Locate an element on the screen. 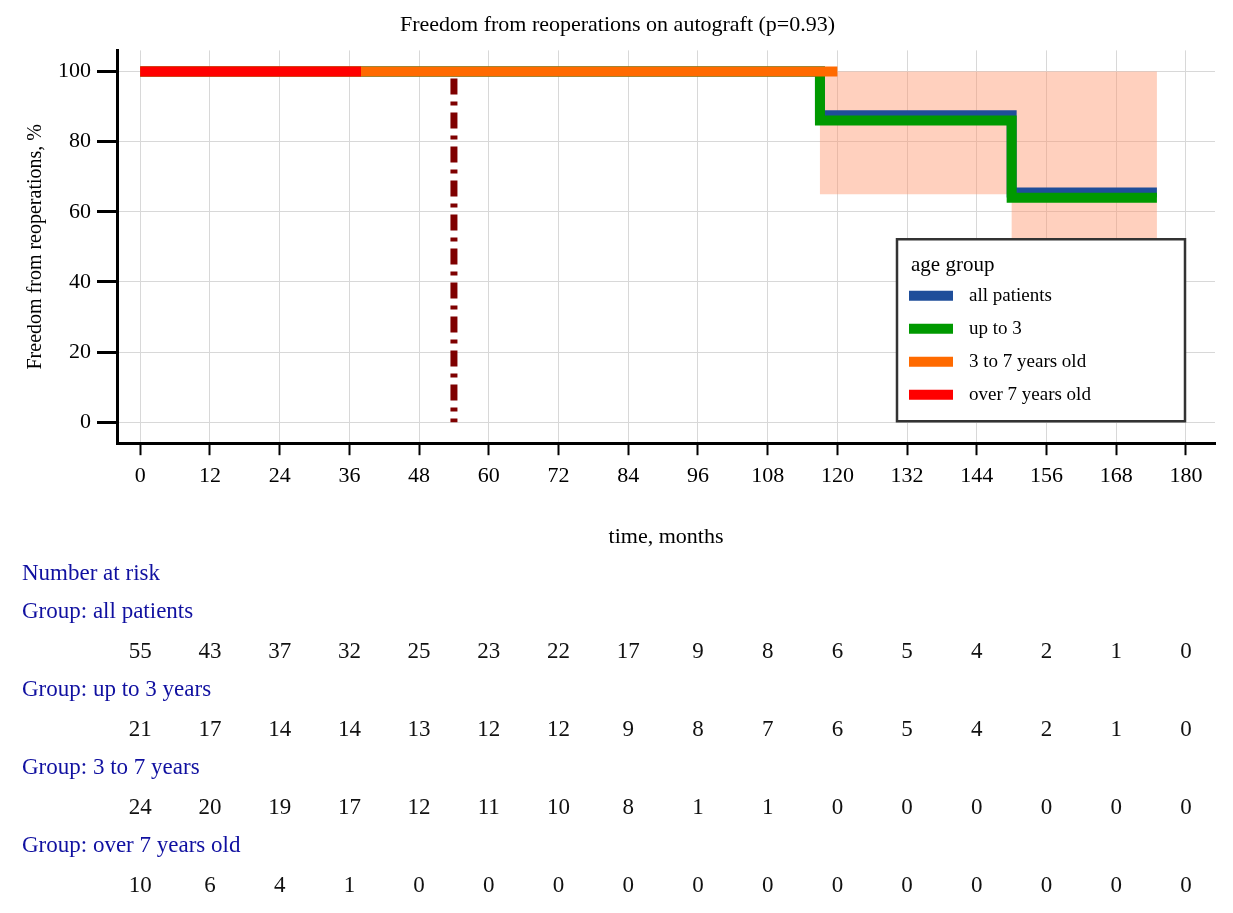  text: Group: up to 3 years is located at coordinates (117, 689).